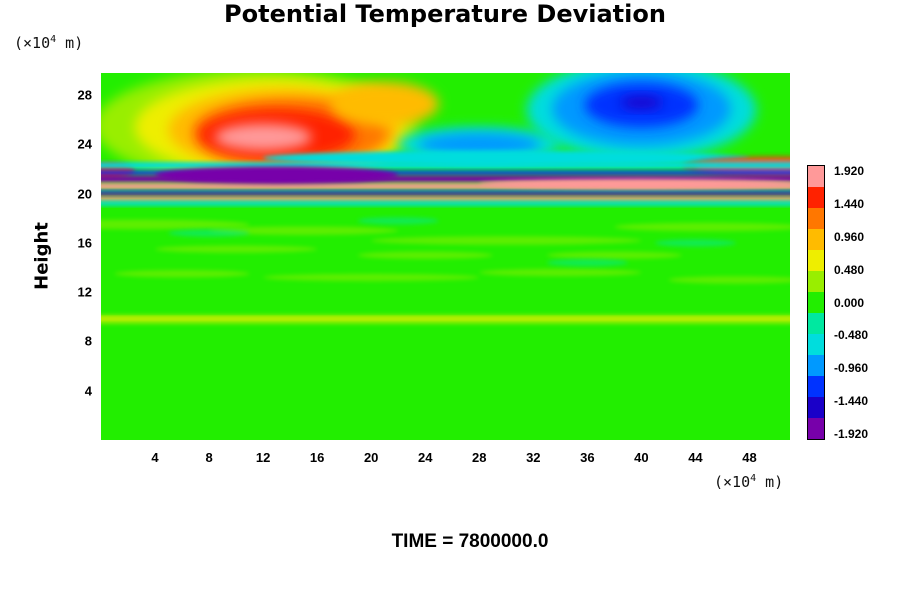  Describe the element at coordinates (88, 391) in the screenshot. I see `y-tick-label: 4` at that location.